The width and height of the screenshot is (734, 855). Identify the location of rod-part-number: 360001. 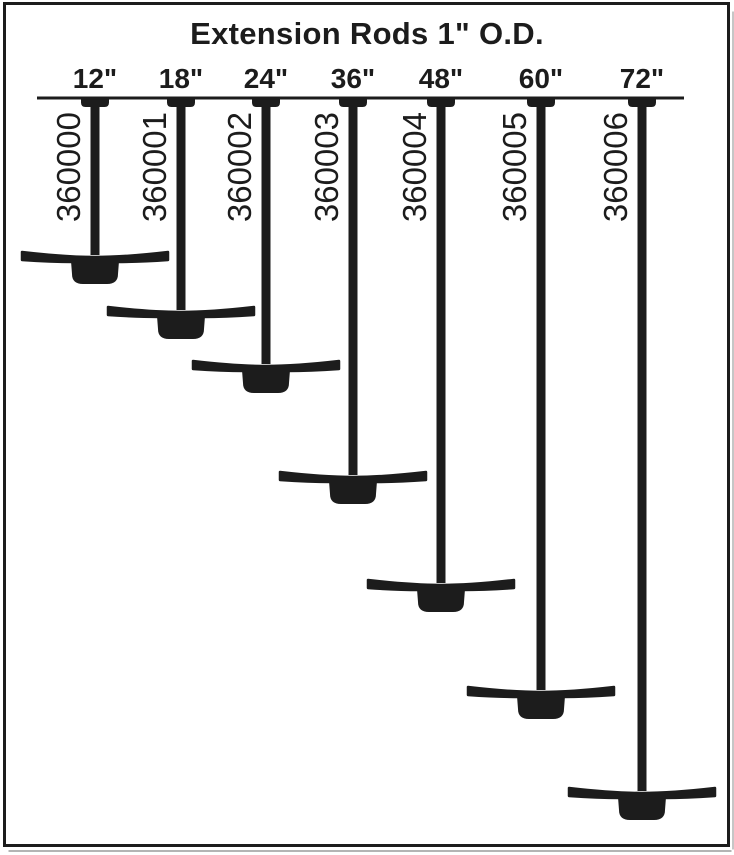
(154, 167).